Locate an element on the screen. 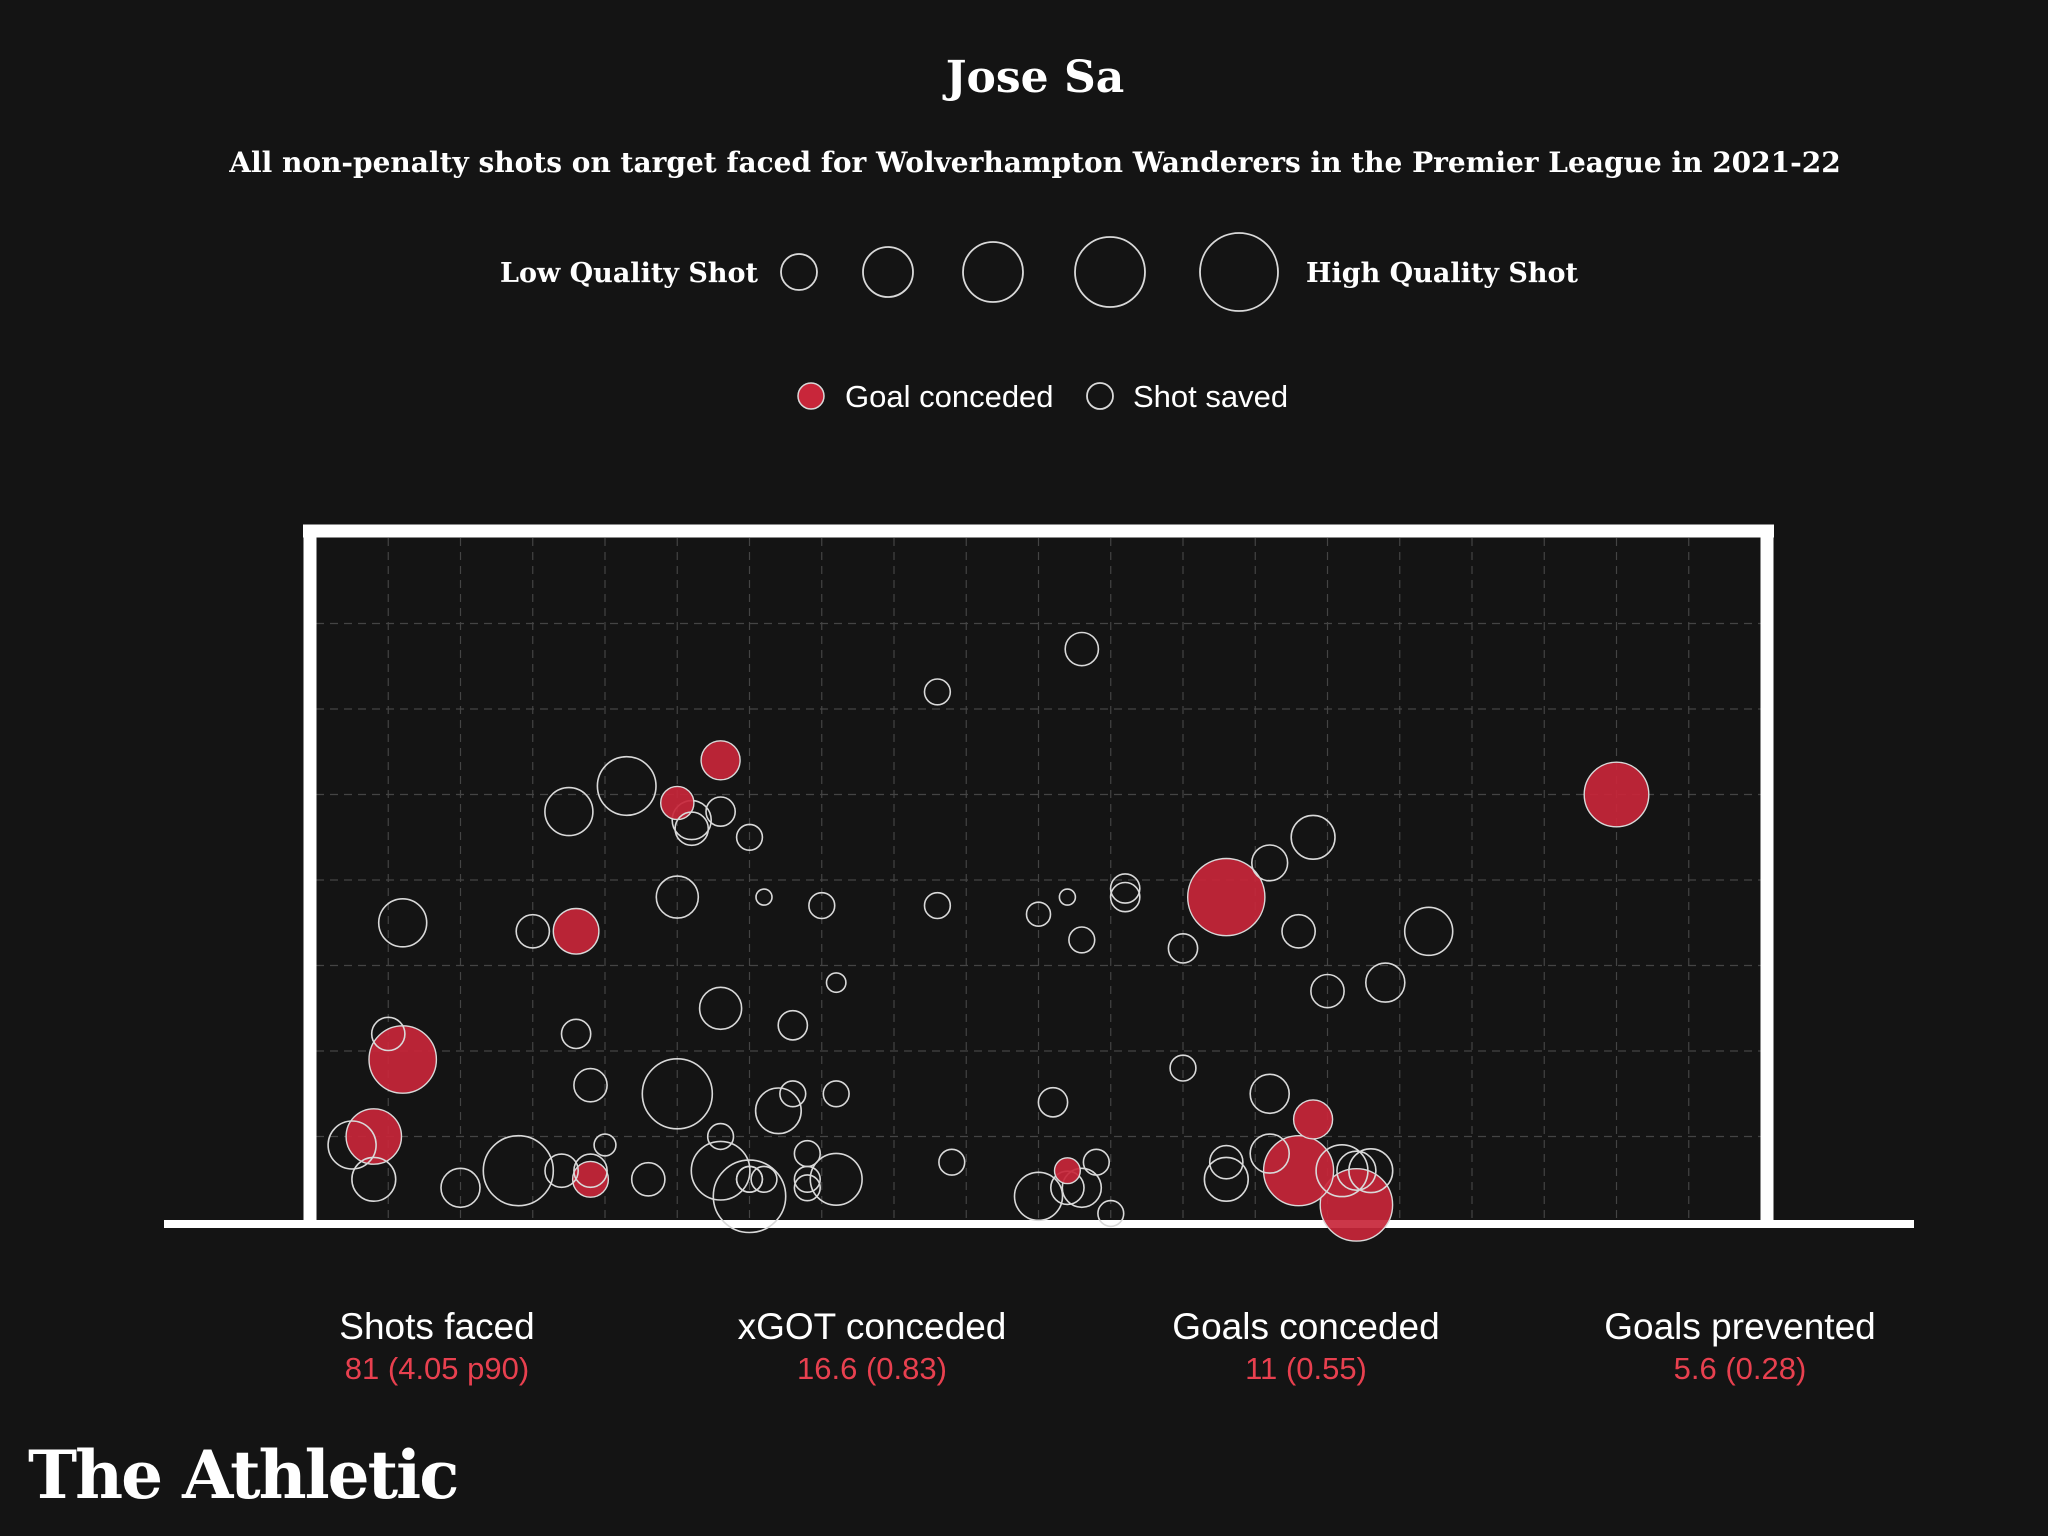  chart-title: Jose Sa is located at coordinates (1035, 77).